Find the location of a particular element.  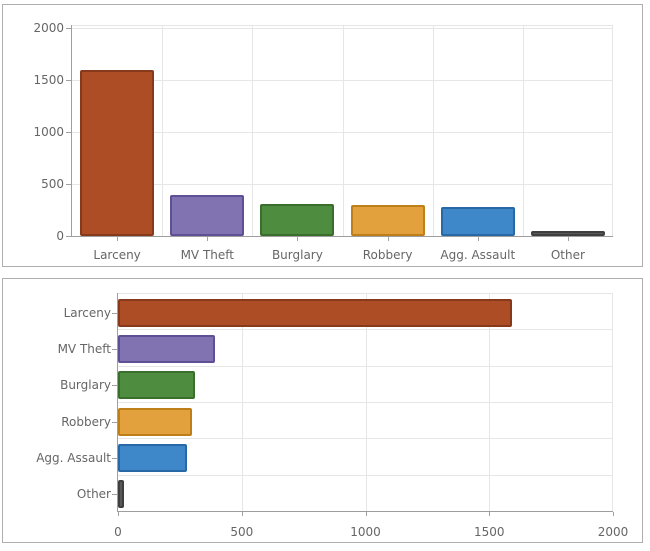

plot-frame-right is located at coordinates (612, 130).